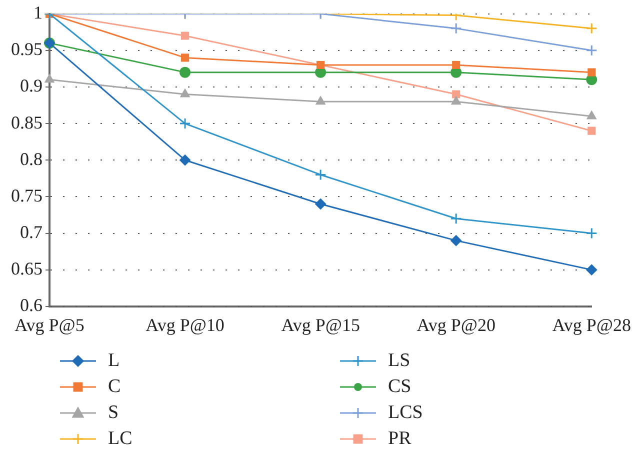 The width and height of the screenshot is (634, 460). Describe the element at coordinates (31, 86) in the screenshot. I see `y-tick-label: 0.9` at that location.